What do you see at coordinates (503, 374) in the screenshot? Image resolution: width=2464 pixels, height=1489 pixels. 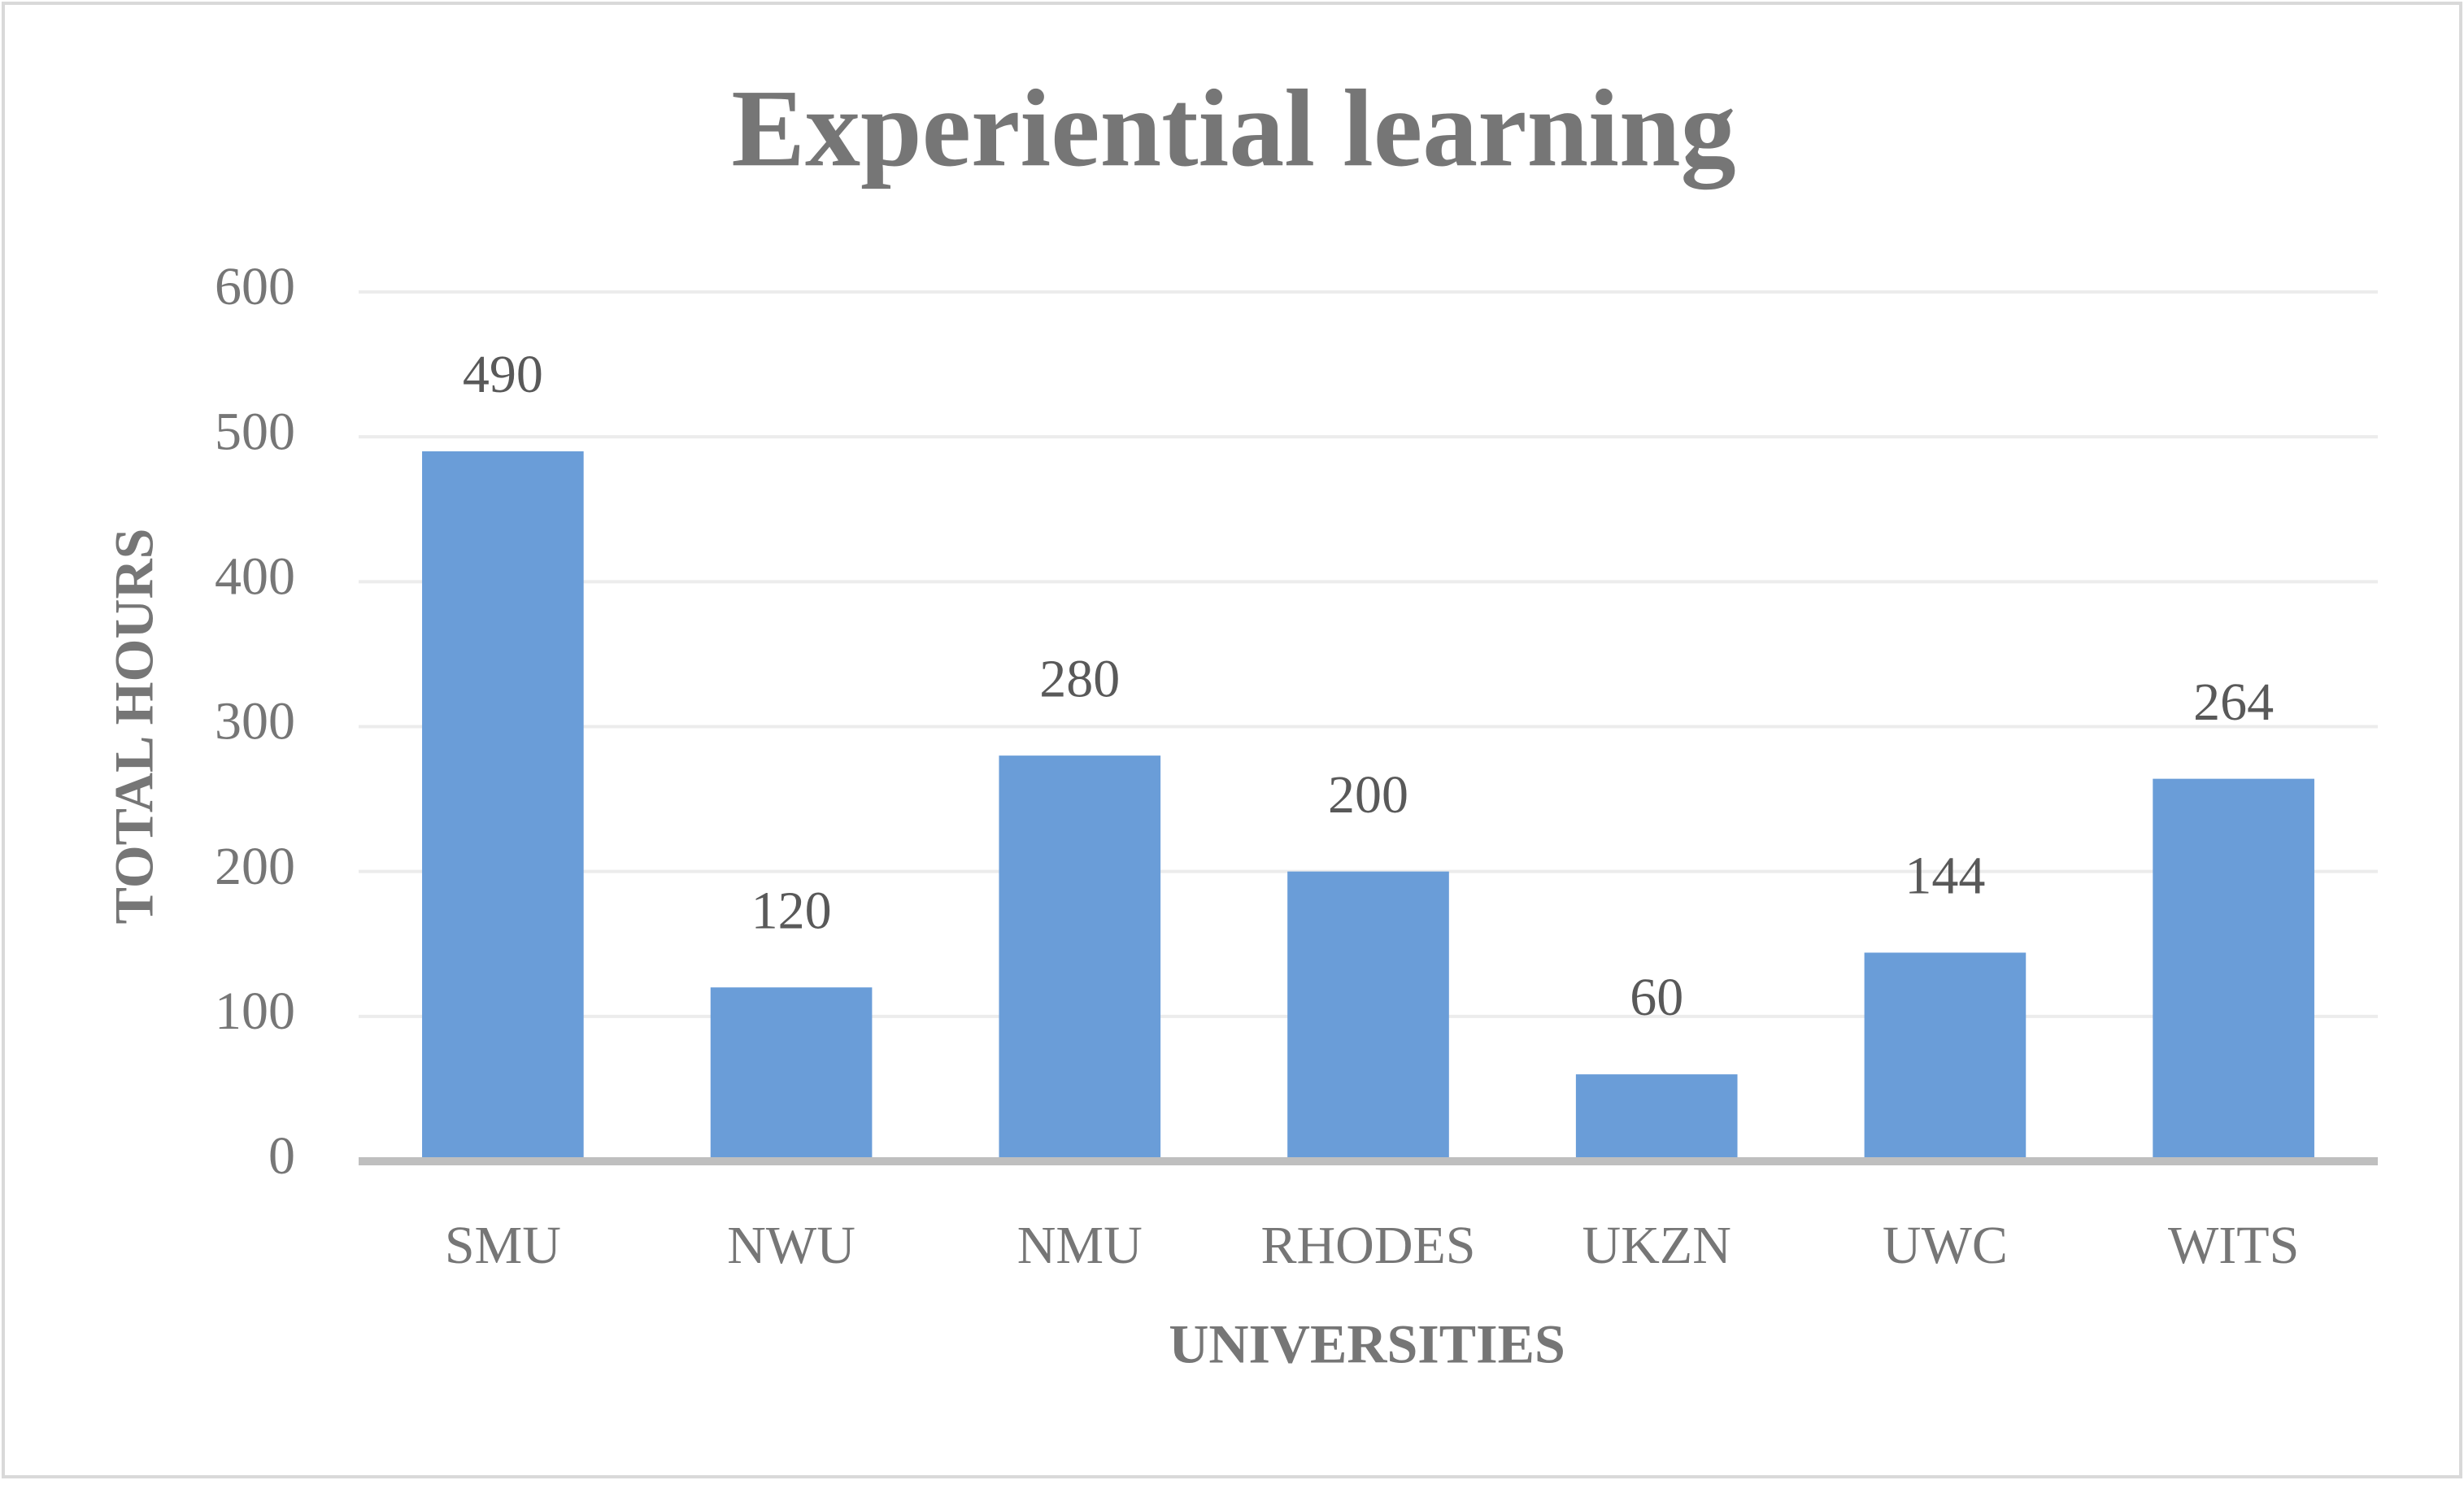 I see `data-label: 490` at bounding box center [503, 374].